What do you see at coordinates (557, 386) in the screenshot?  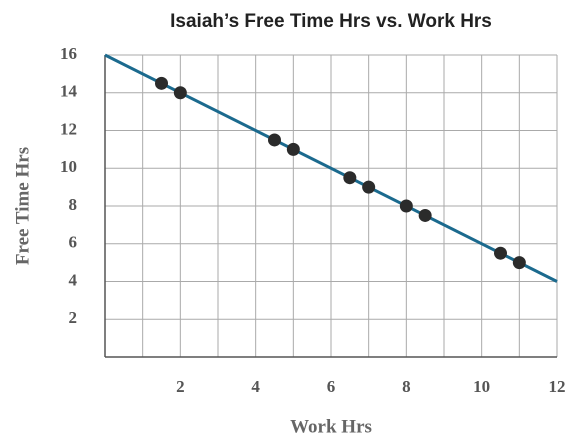 I see `x-tick-label: 12` at bounding box center [557, 386].